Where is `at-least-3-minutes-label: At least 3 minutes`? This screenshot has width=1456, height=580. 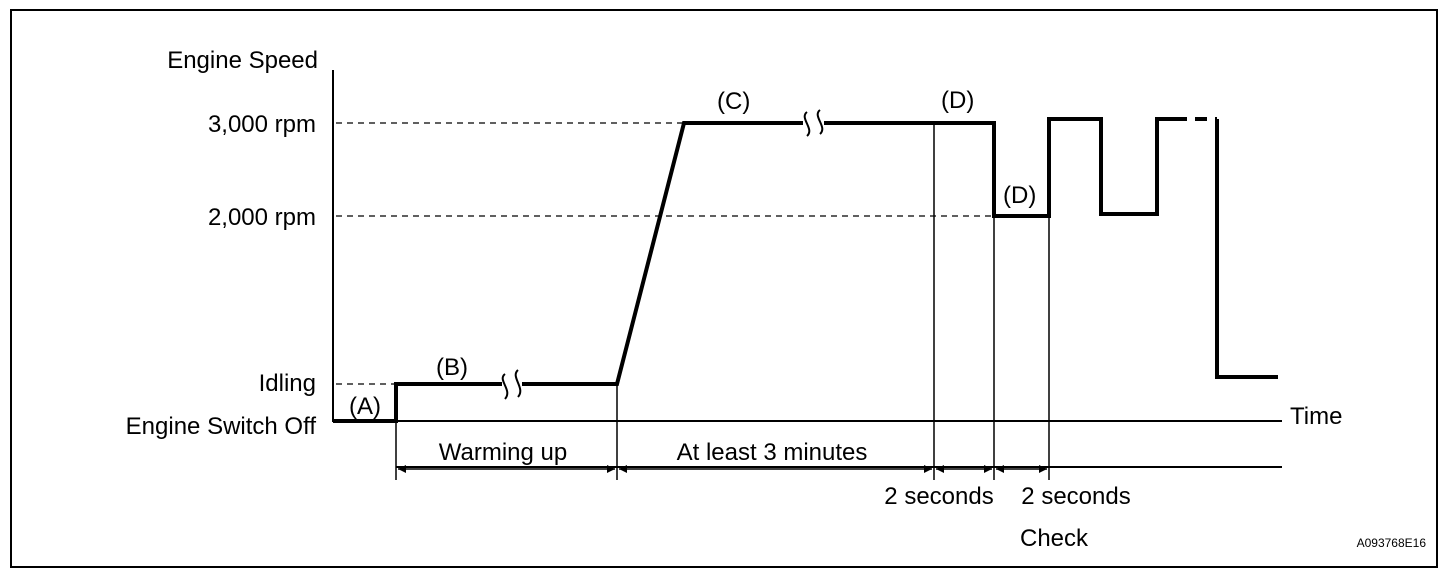
at-least-3-minutes-label: At least 3 minutes is located at coordinates (772, 452).